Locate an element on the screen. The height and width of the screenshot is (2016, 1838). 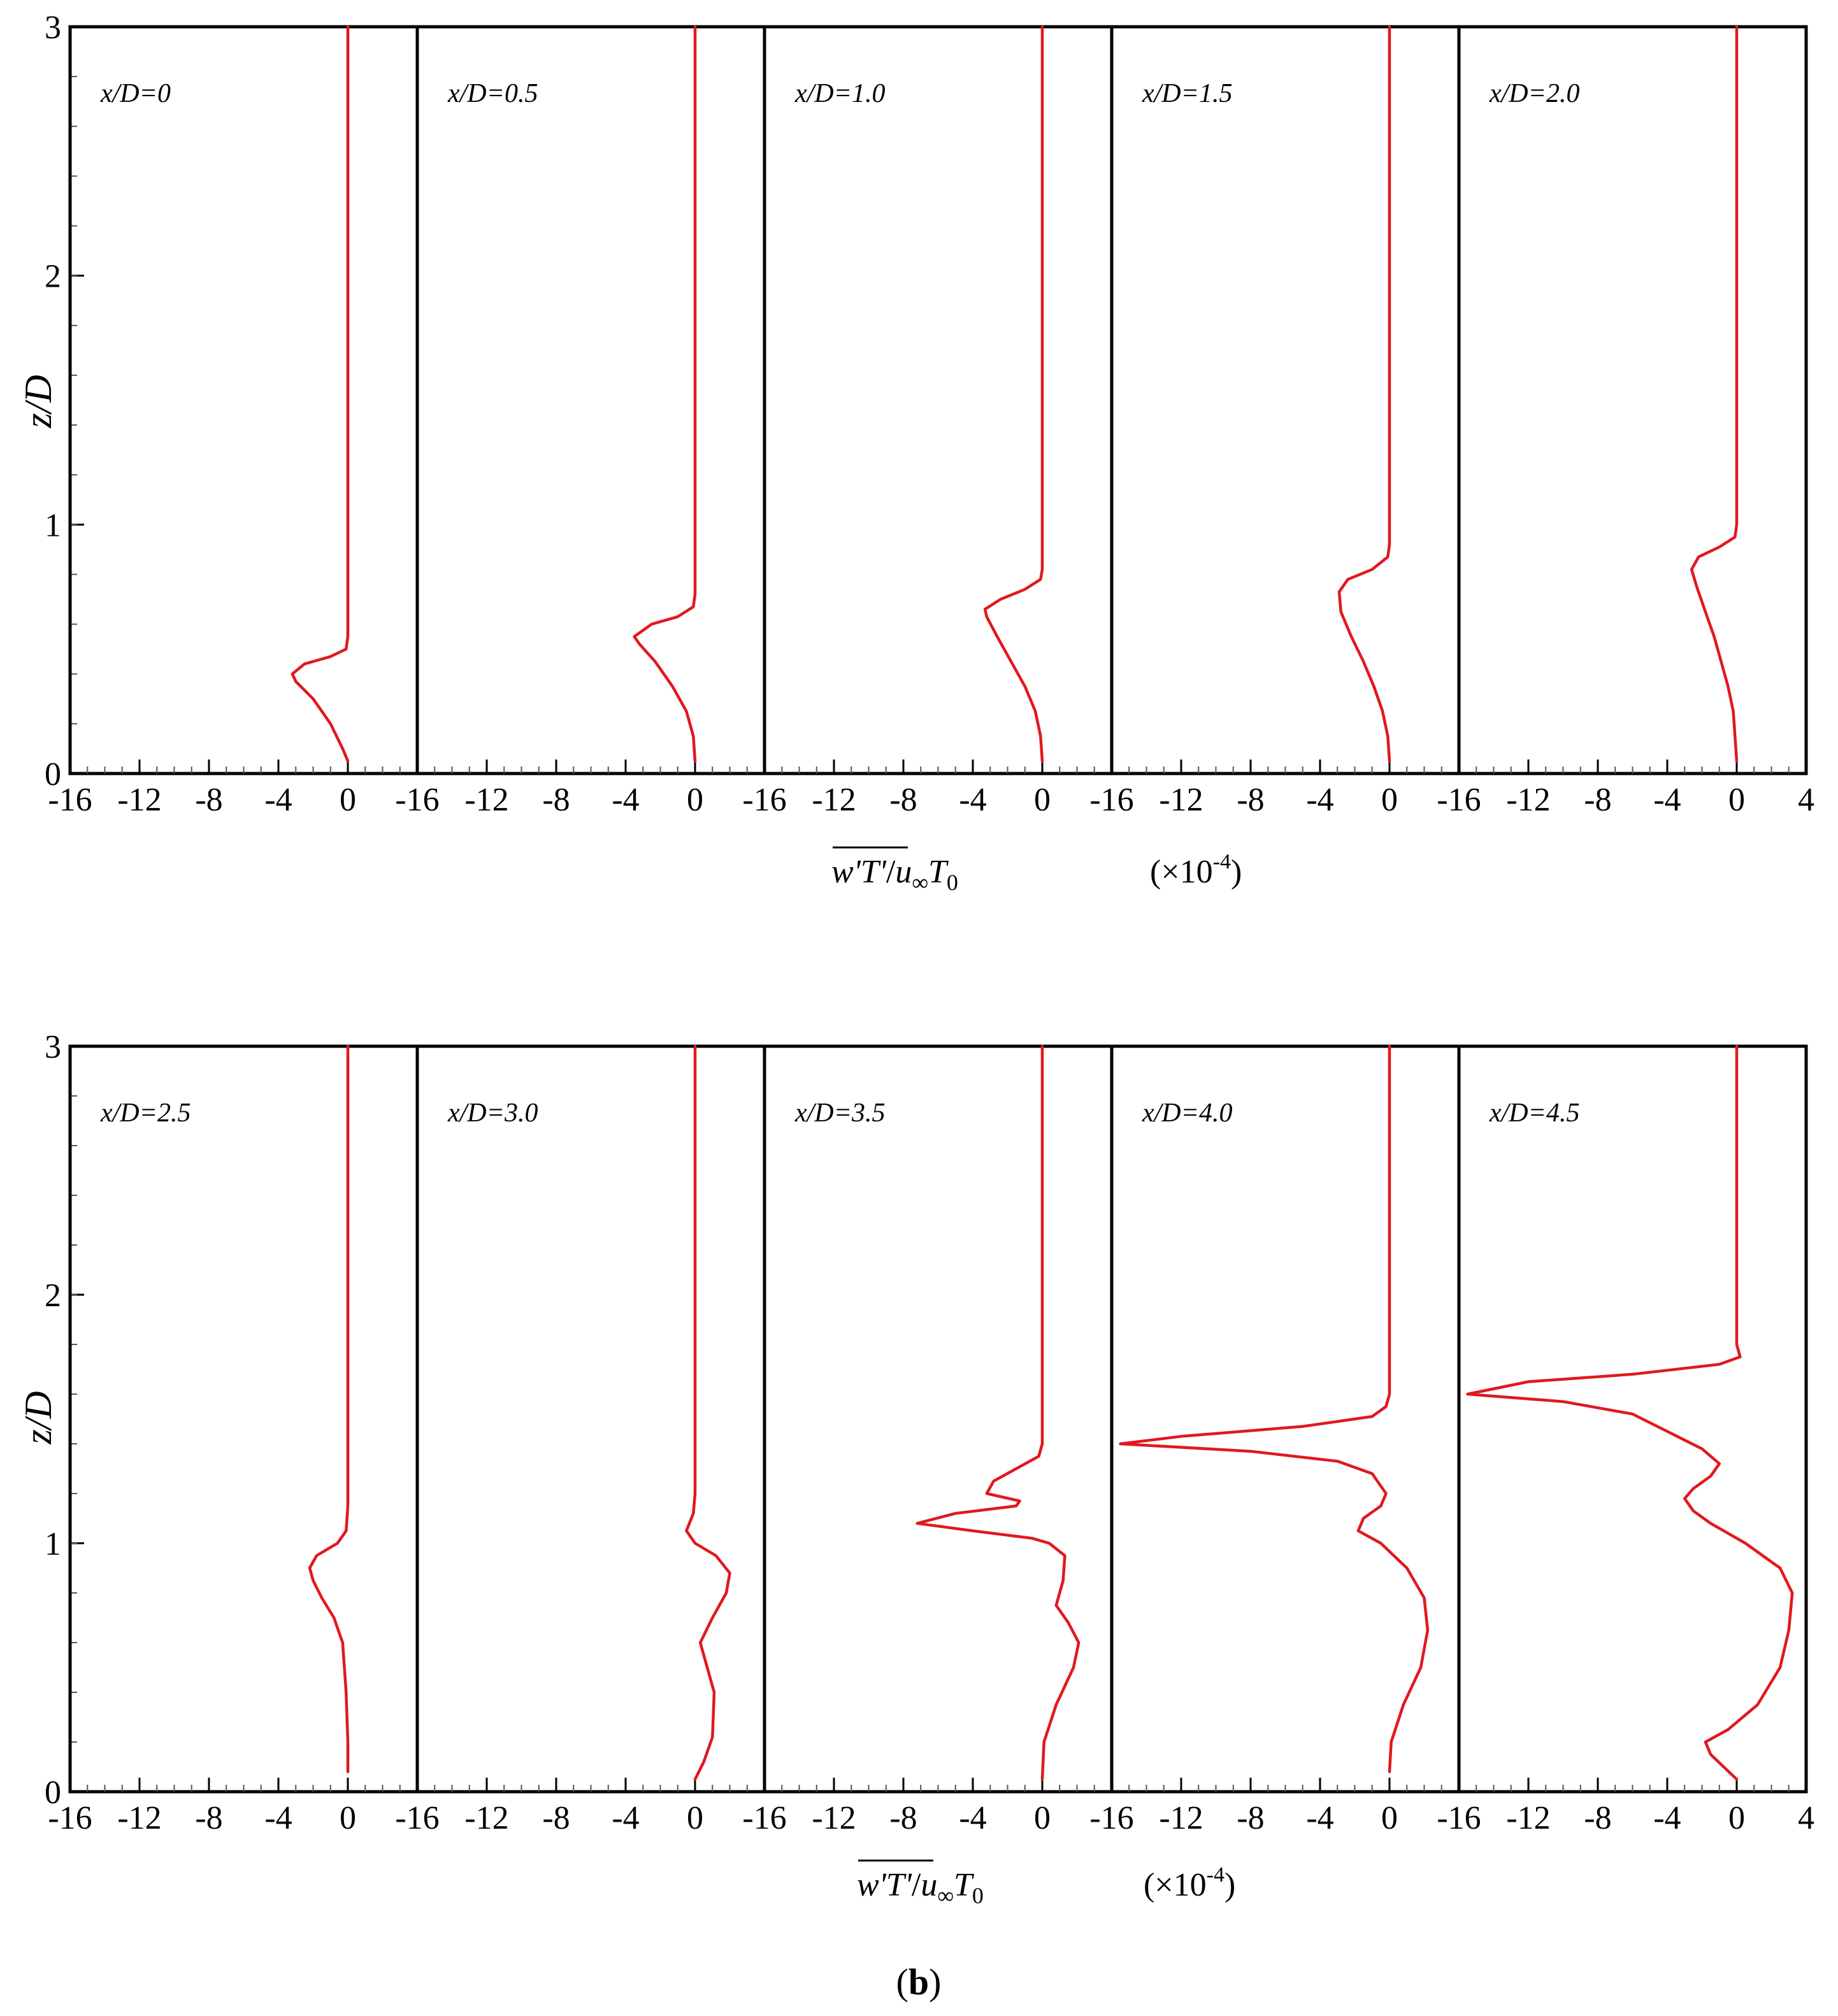
panel: -16 -12 -8 -4 0 4 x/D=4.5 is located at coordinates (1625, 1440).